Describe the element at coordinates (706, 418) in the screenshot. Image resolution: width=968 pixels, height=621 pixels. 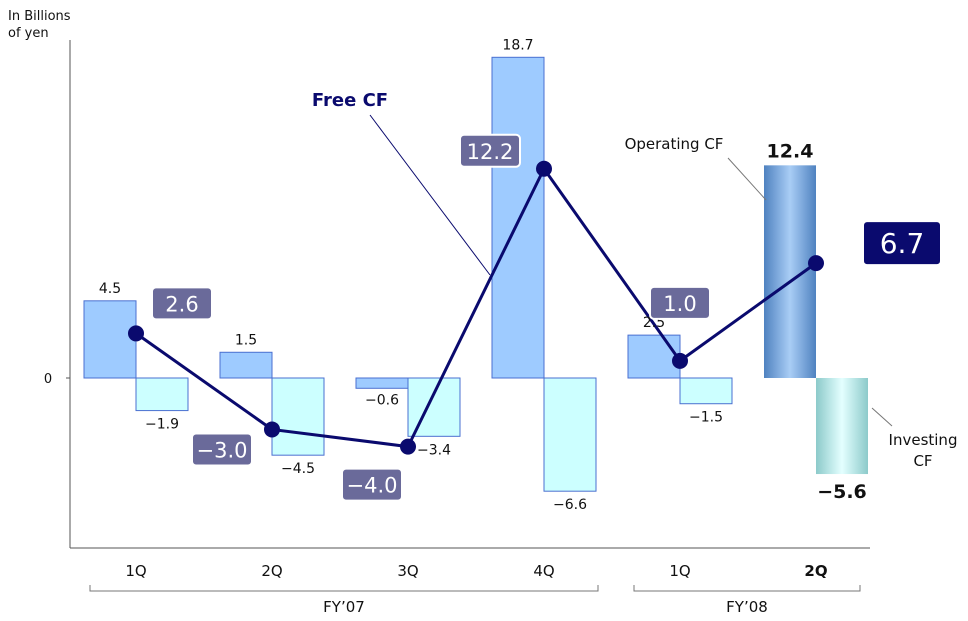
I see `investing-cf-value: −1.5` at that location.